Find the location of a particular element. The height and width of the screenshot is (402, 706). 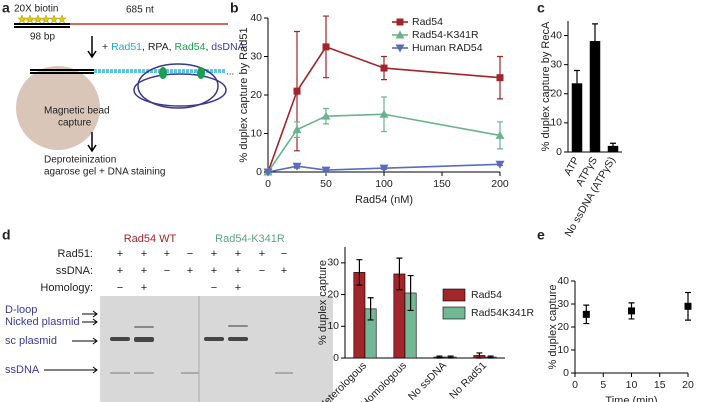

y-axis-label: % duplex capture is located at coordinates (323, 302).